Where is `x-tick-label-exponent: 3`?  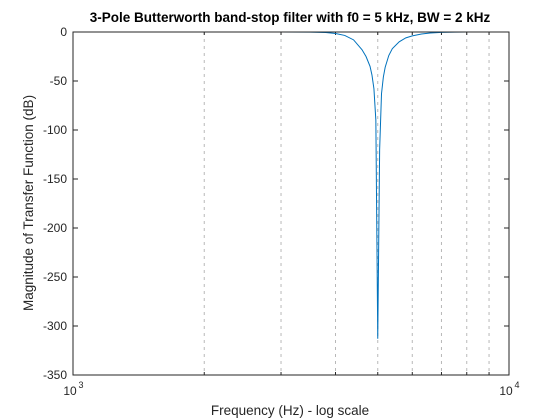 x-tick-label-exponent: 3 is located at coordinates (80, 385).